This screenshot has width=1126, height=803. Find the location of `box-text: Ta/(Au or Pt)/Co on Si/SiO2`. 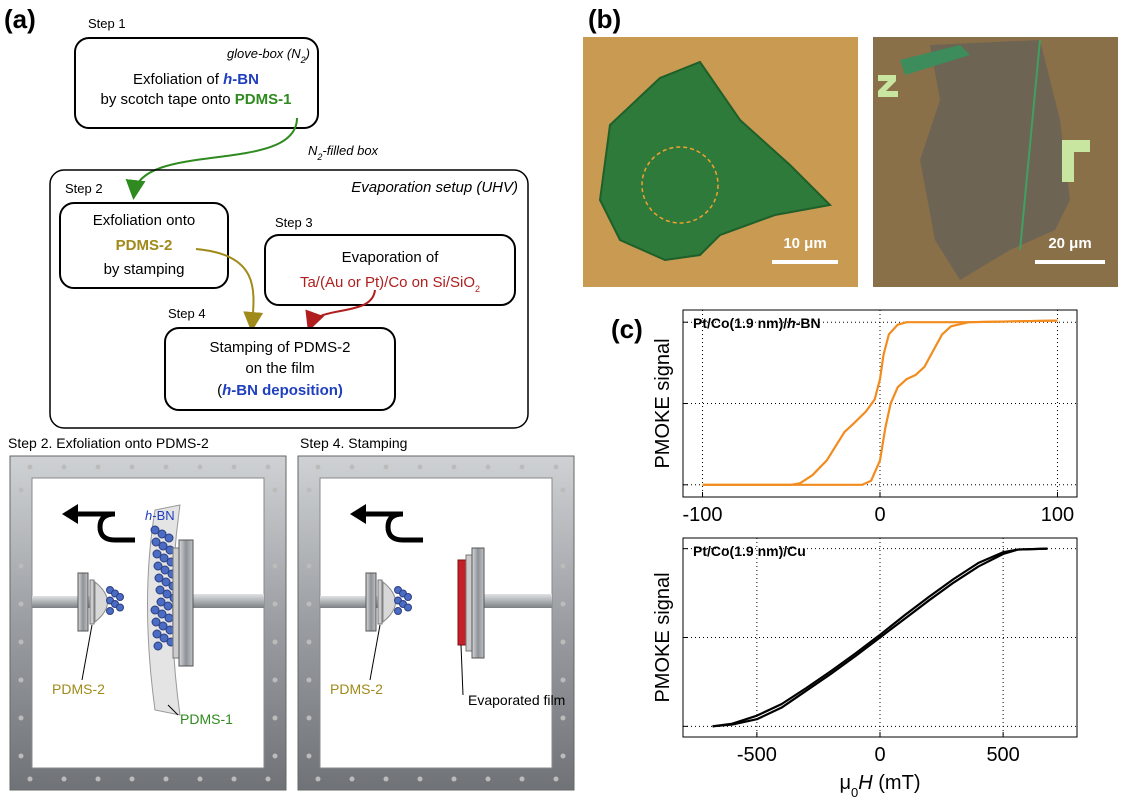

box-text: Ta/(Au or Pt)/Co on Si/SiO2 is located at coordinates (390, 284).